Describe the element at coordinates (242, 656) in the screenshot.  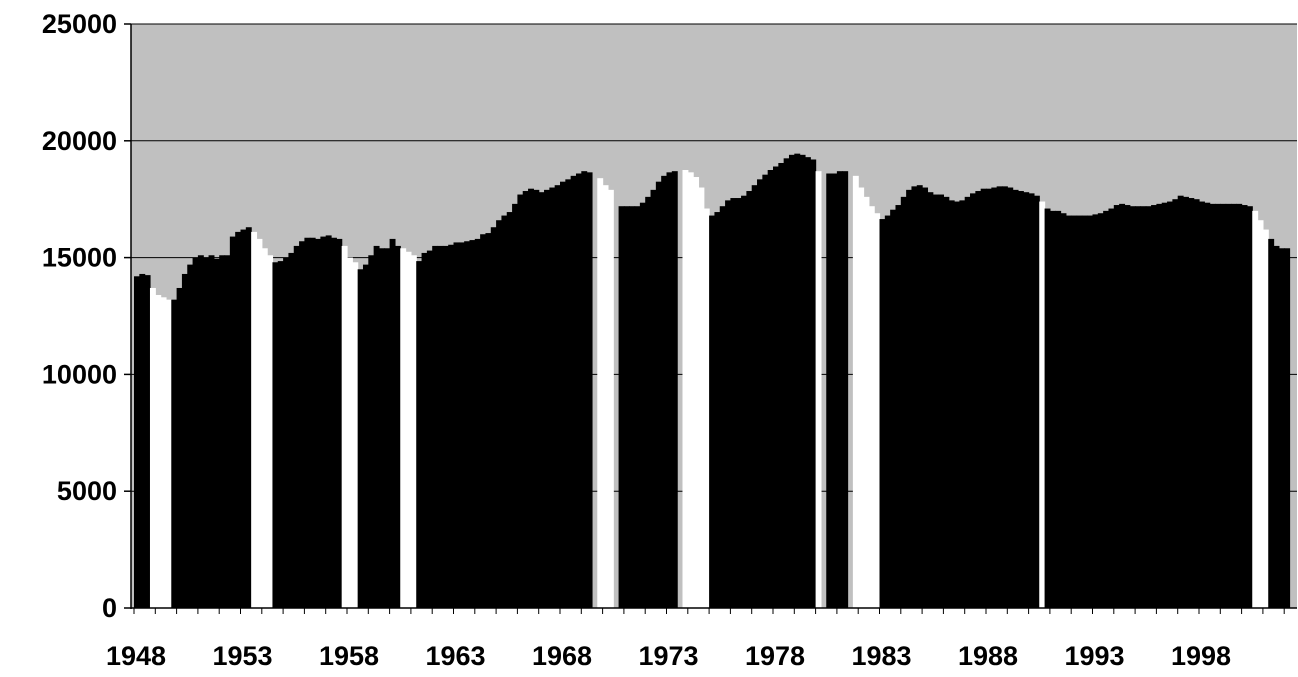
I see `x-tick-label: 1953` at that location.